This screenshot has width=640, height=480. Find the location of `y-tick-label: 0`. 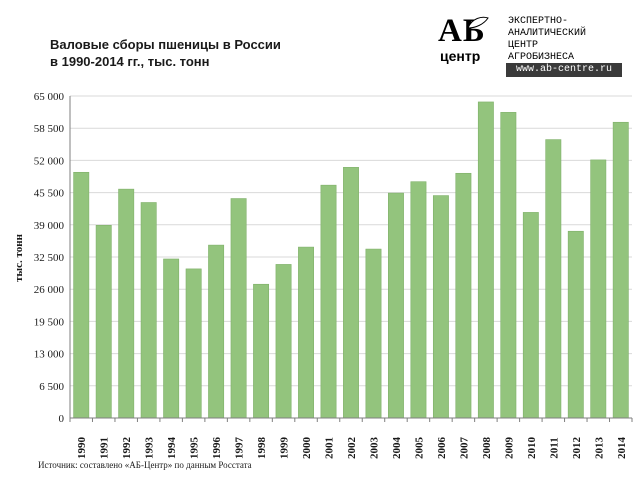

y-tick-label: 0 is located at coordinates (62, 419).